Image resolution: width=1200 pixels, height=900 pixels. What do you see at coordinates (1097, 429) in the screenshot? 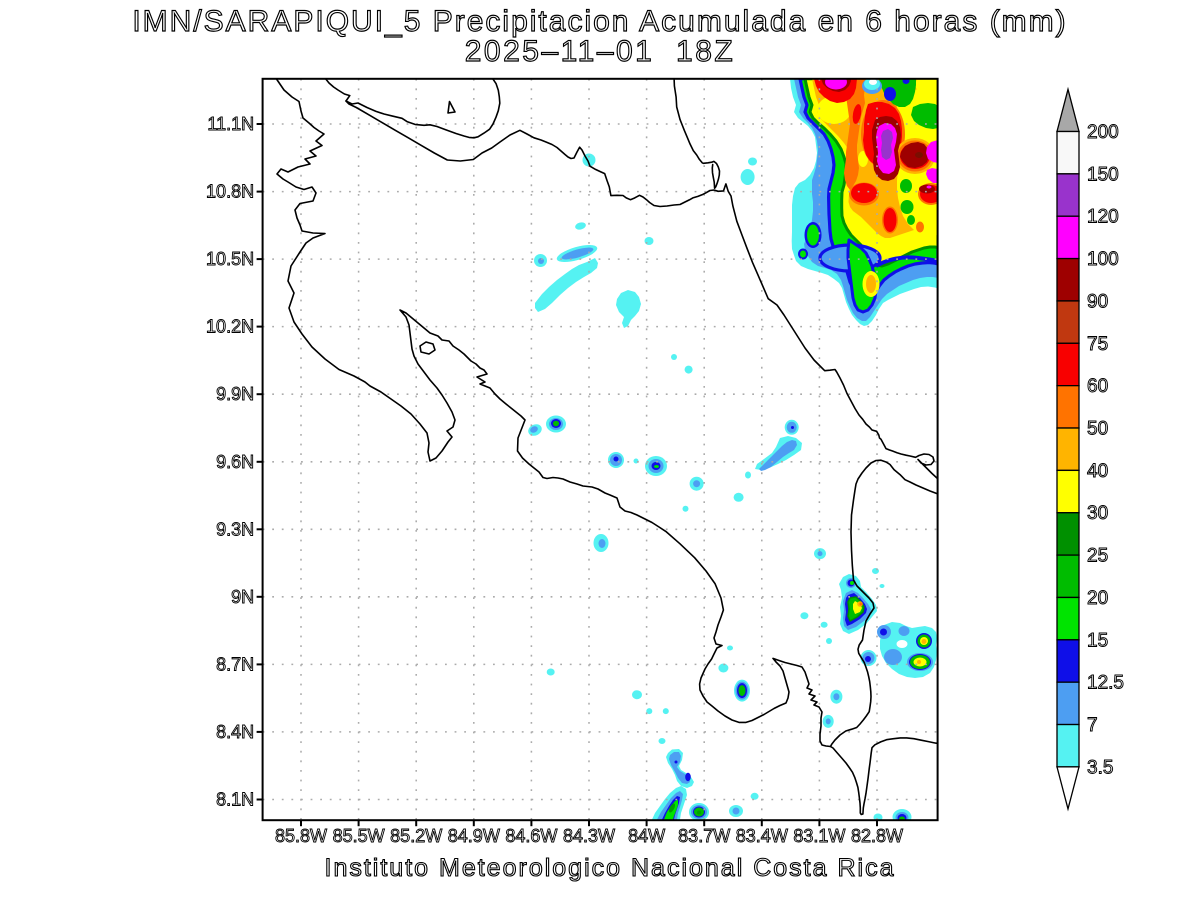
I see `svg-text: 50` at bounding box center [1097, 429].